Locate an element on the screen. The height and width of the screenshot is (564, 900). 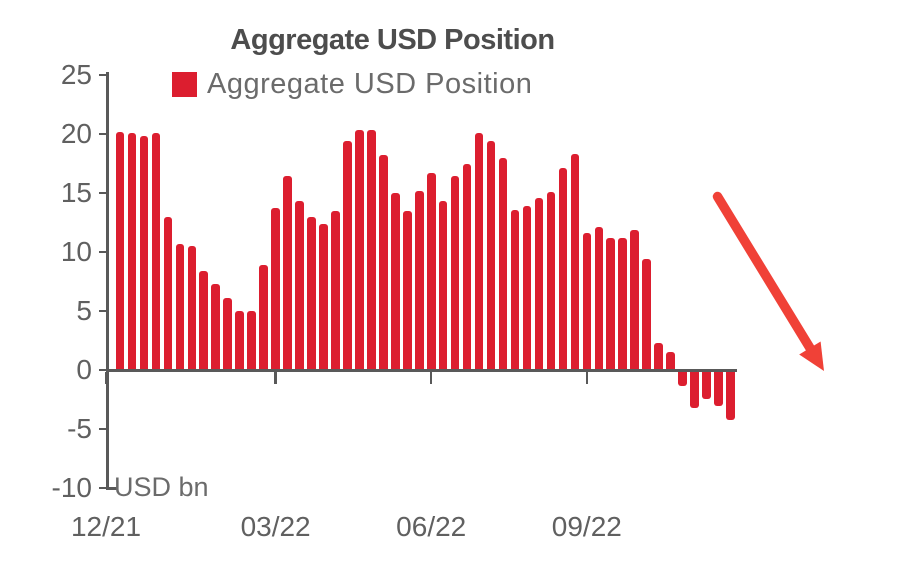
y-axis-label: -5 is located at coordinates (79, 428).